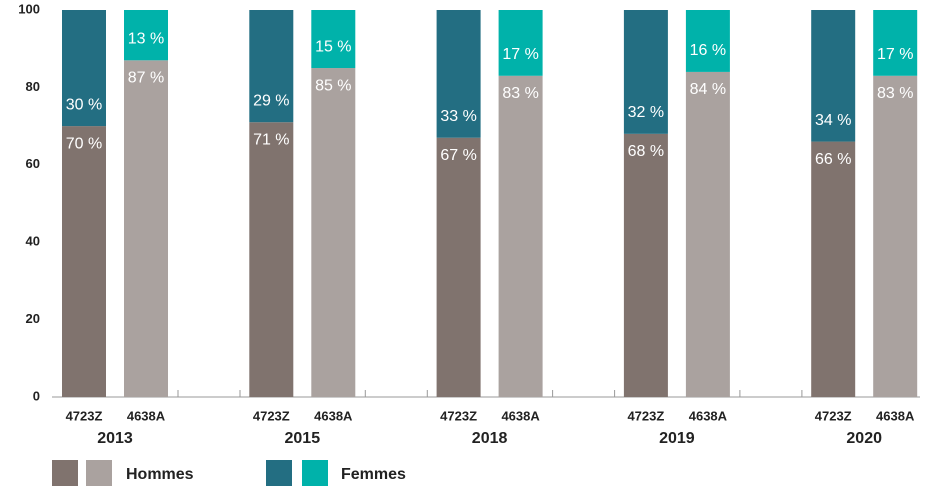 The width and height of the screenshot is (931, 486). I want to click on value-label: 16 %, so click(708, 50).